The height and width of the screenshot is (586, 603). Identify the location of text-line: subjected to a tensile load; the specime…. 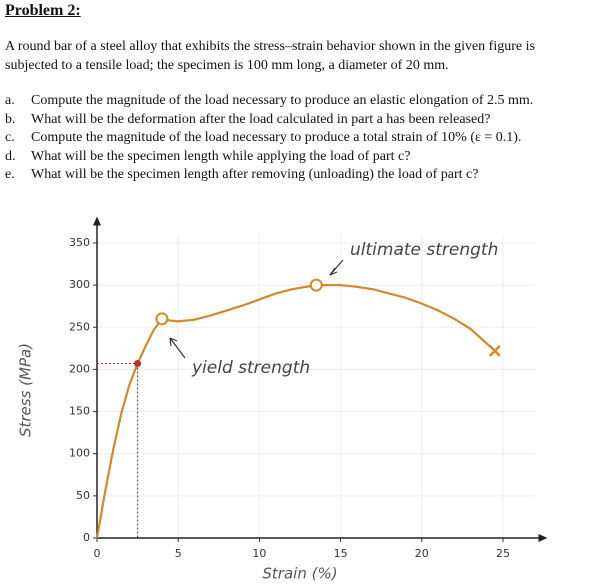
(227, 65).